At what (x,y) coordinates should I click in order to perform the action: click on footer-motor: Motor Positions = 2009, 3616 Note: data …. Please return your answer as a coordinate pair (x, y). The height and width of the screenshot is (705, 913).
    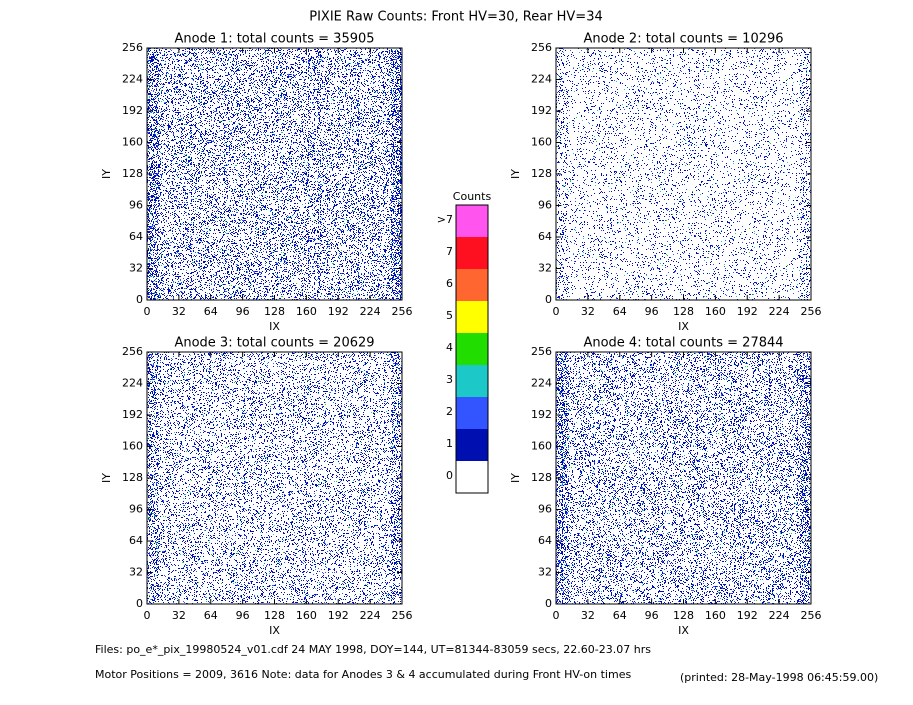
    Looking at the image, I should click on (363, 674).